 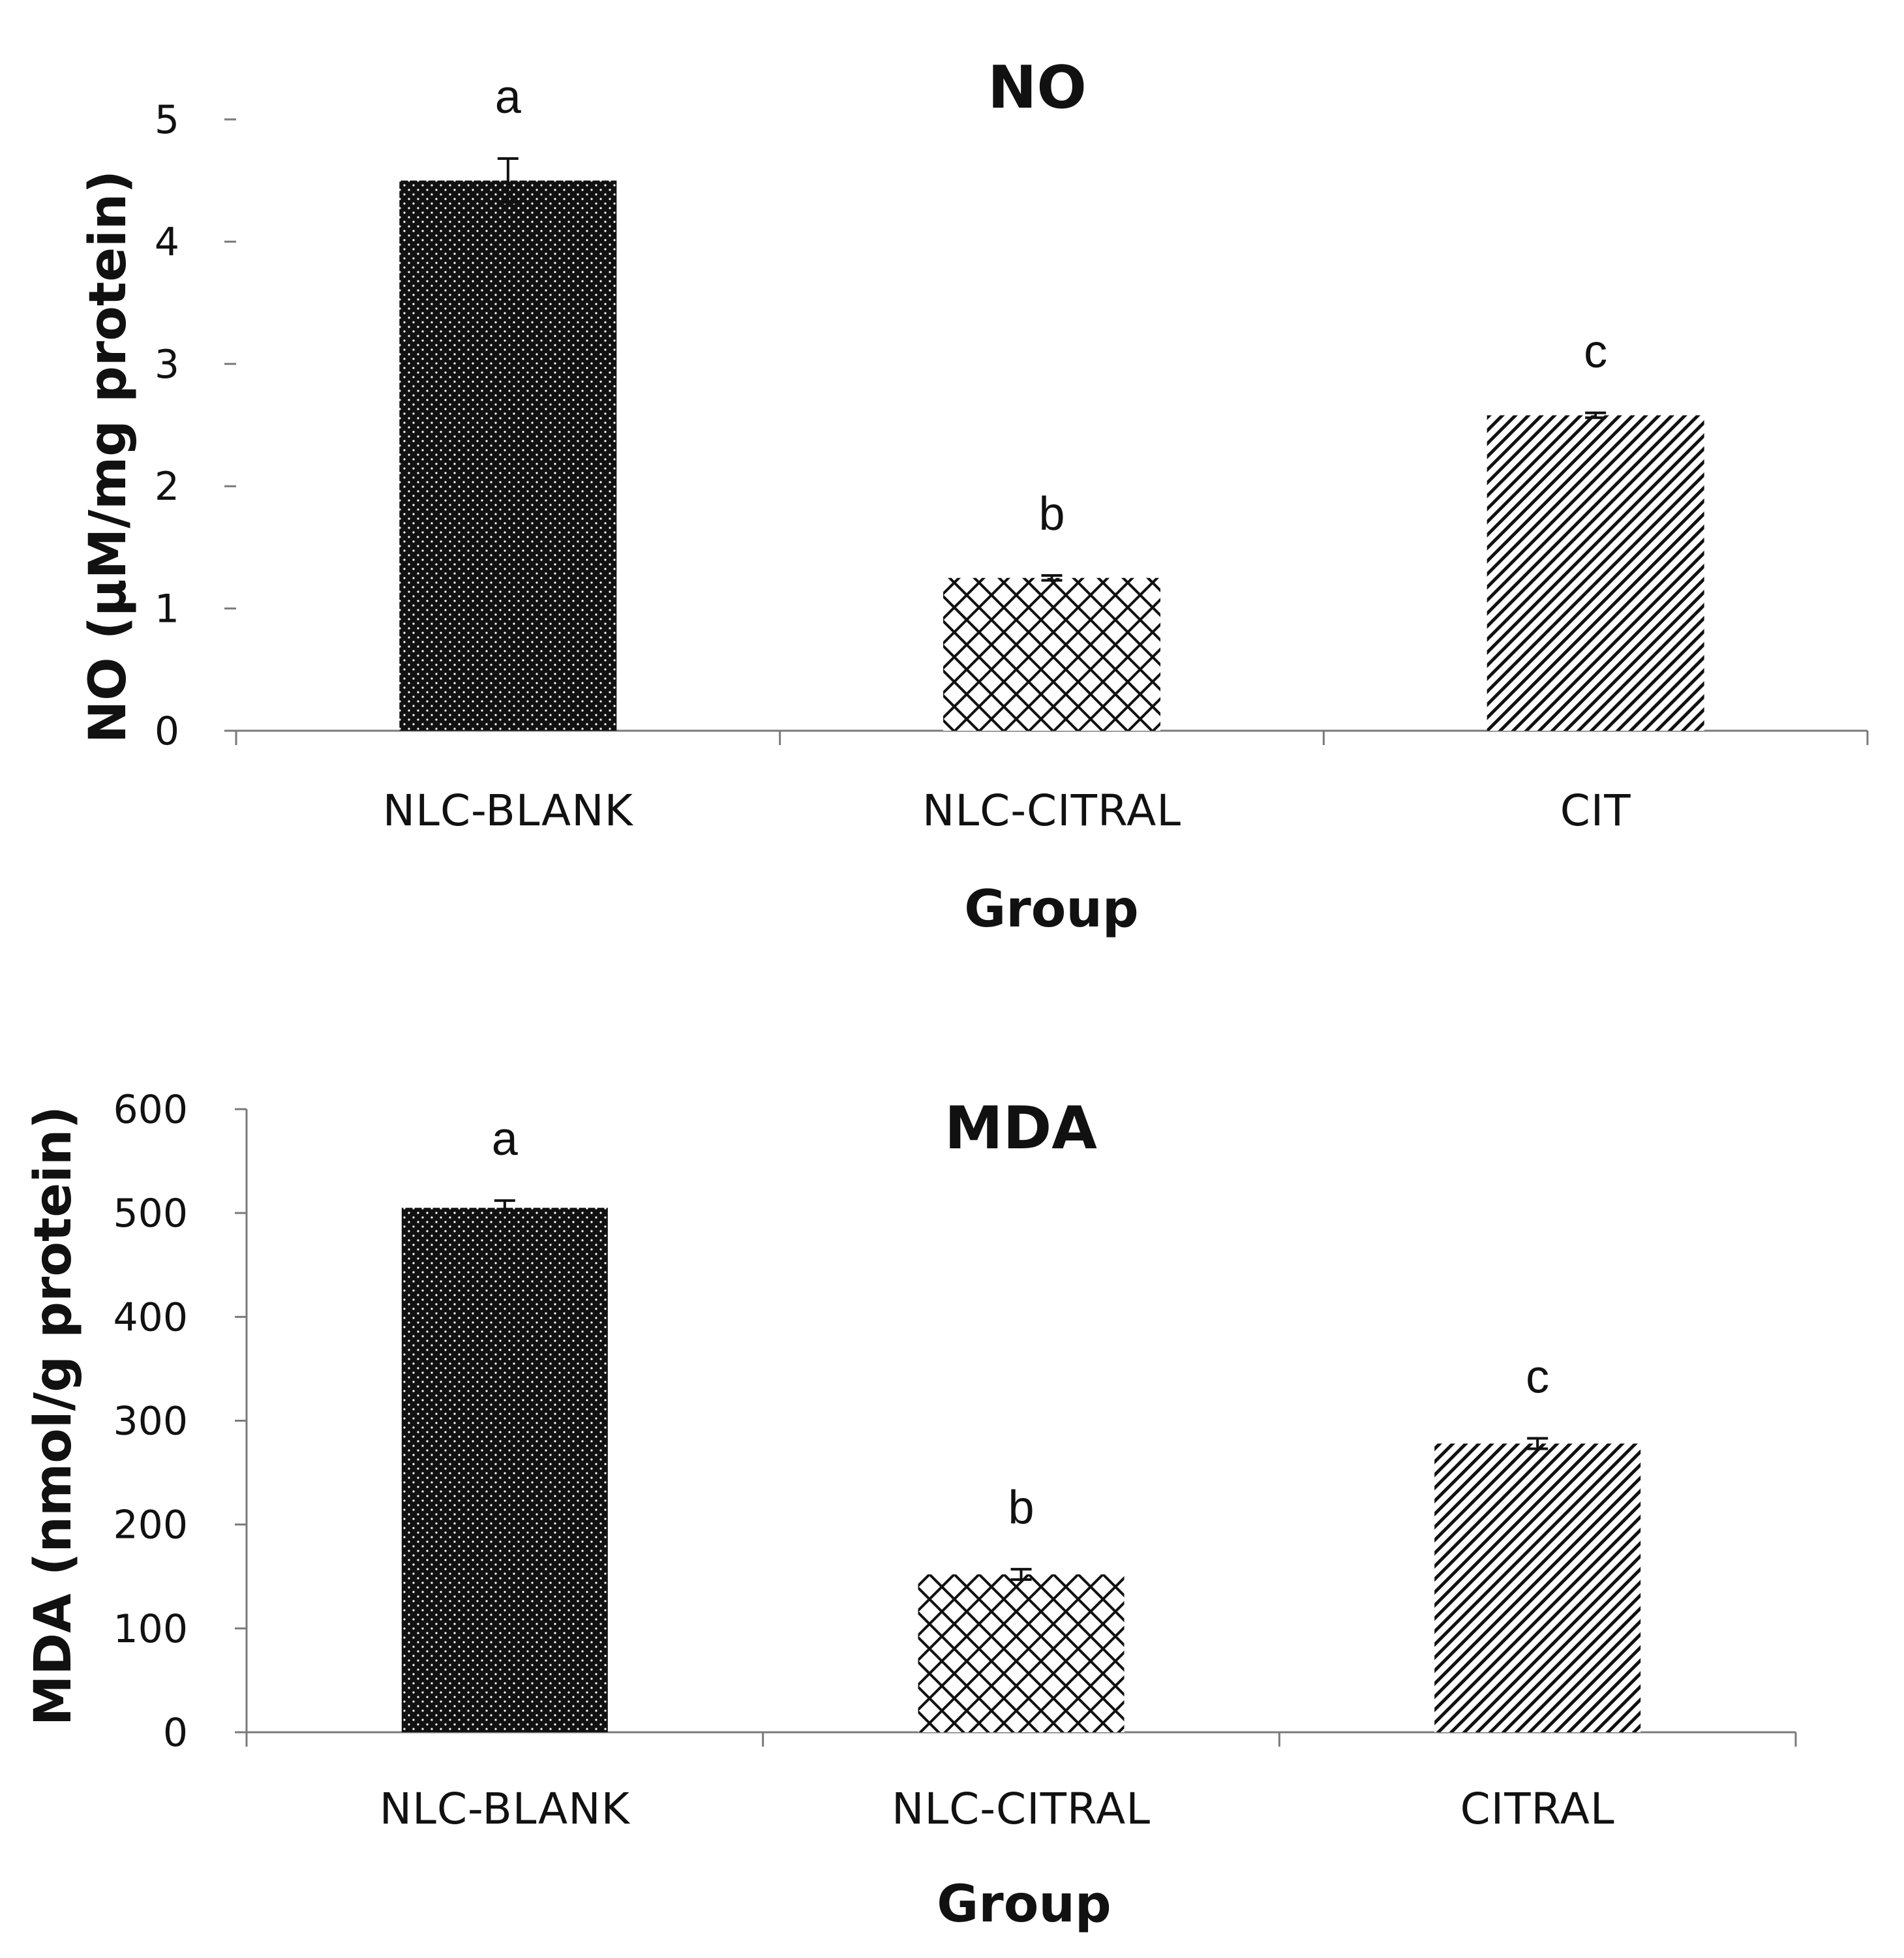 I want to click on chart-no-category-labels: NLC-BLANK NLC-CITRAL CIT, so click(x=1007, y=811).